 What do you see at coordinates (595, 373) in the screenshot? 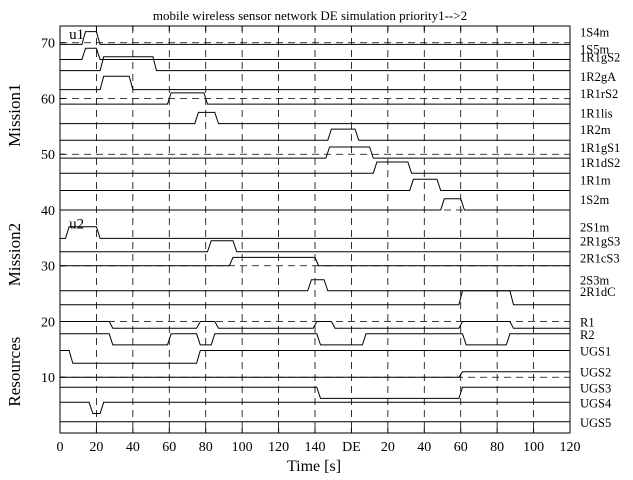
I see `signal-label-ugs2: UGS2` at bounding box center [595, 373].